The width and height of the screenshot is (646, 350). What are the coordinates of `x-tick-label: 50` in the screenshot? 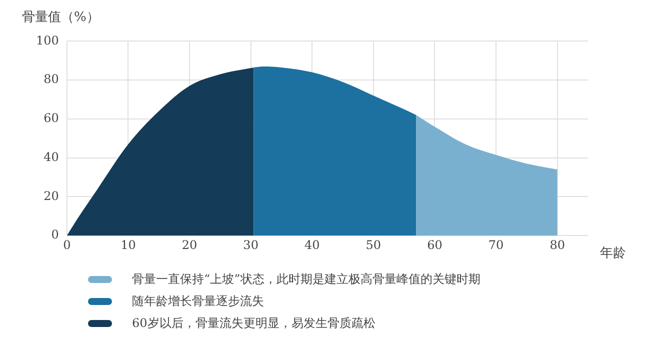 It's located at (374, 245).